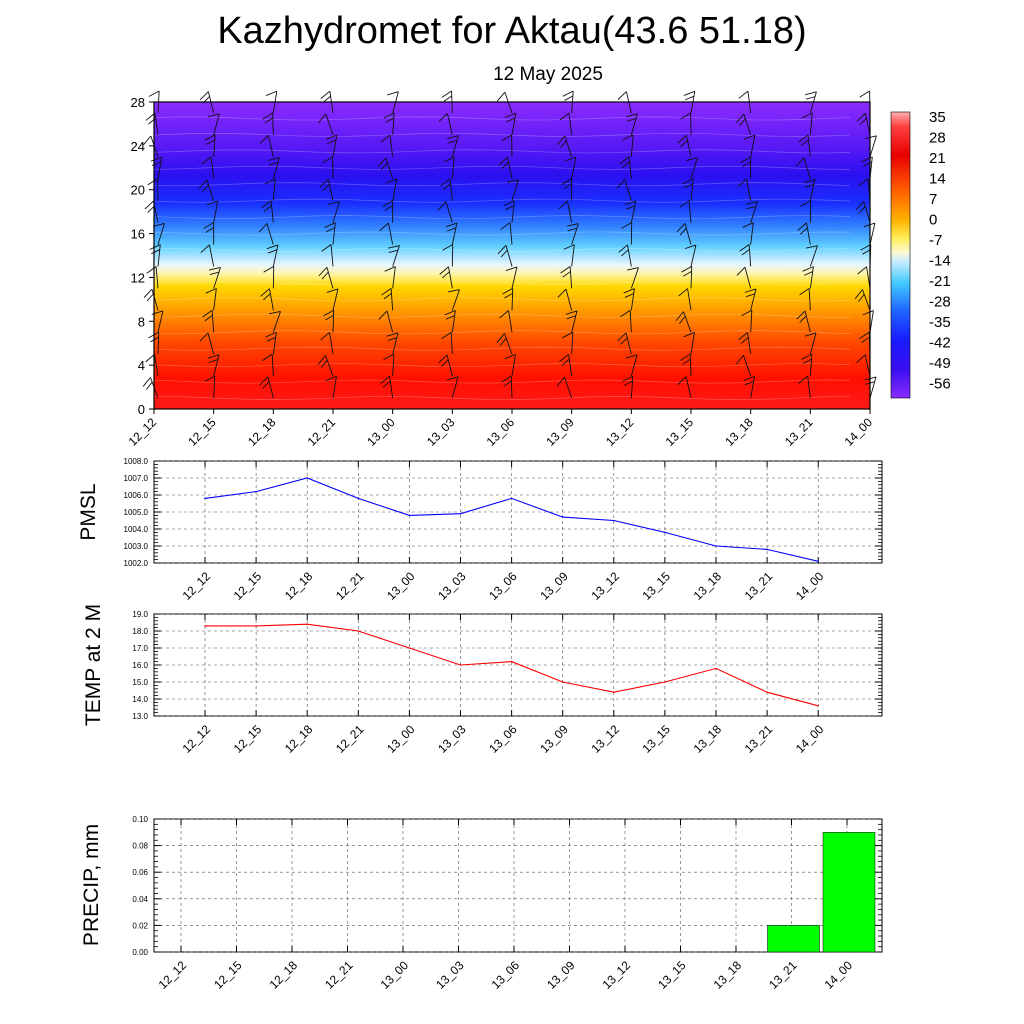  I want to click on colorbar-label: 21, so click(937, 158).